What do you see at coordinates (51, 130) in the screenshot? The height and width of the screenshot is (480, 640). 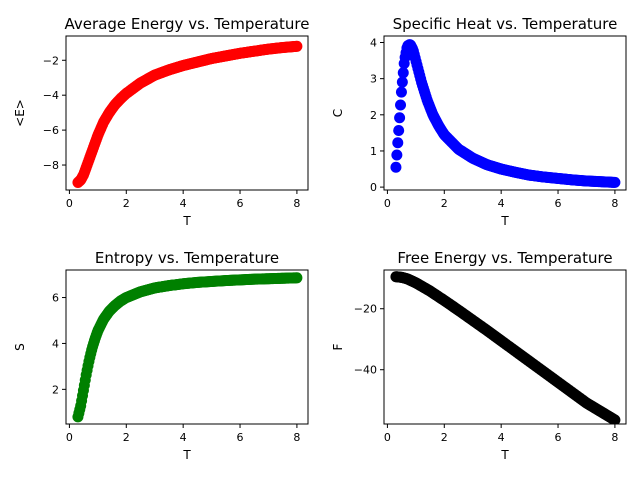 I see `y-tick-label: −6` at bounding box center [51, 130].